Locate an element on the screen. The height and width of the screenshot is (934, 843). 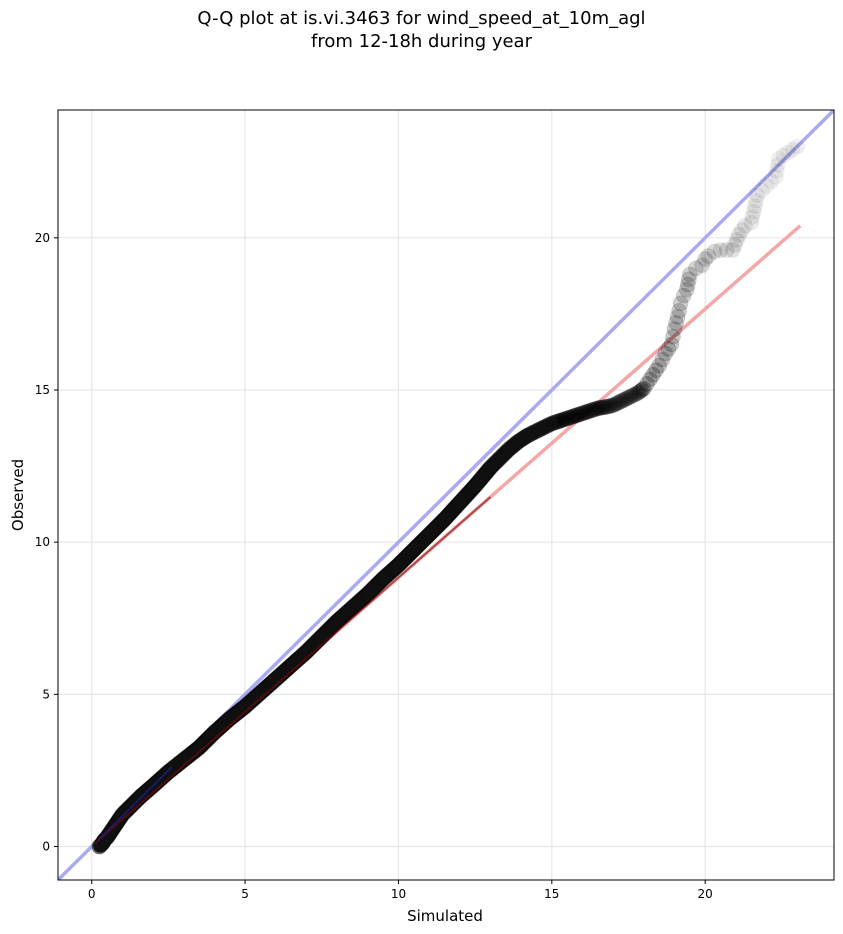
x-tick-label: 20 is located at coordinates (705, 894).